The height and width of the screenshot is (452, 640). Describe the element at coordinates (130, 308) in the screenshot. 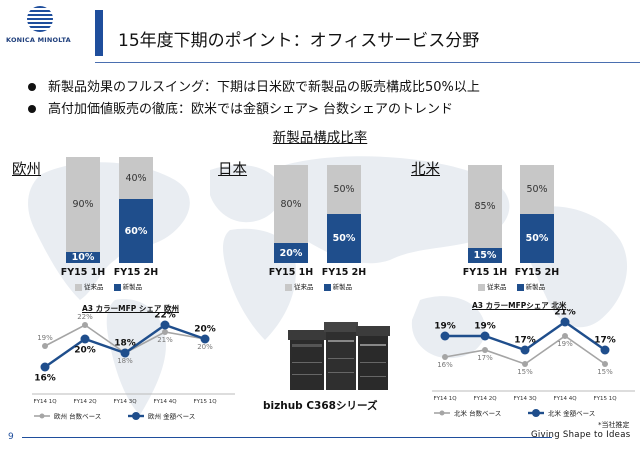

I see `share-chart-title-europe: A3 カラーMFP シェア 欧州` at that location.